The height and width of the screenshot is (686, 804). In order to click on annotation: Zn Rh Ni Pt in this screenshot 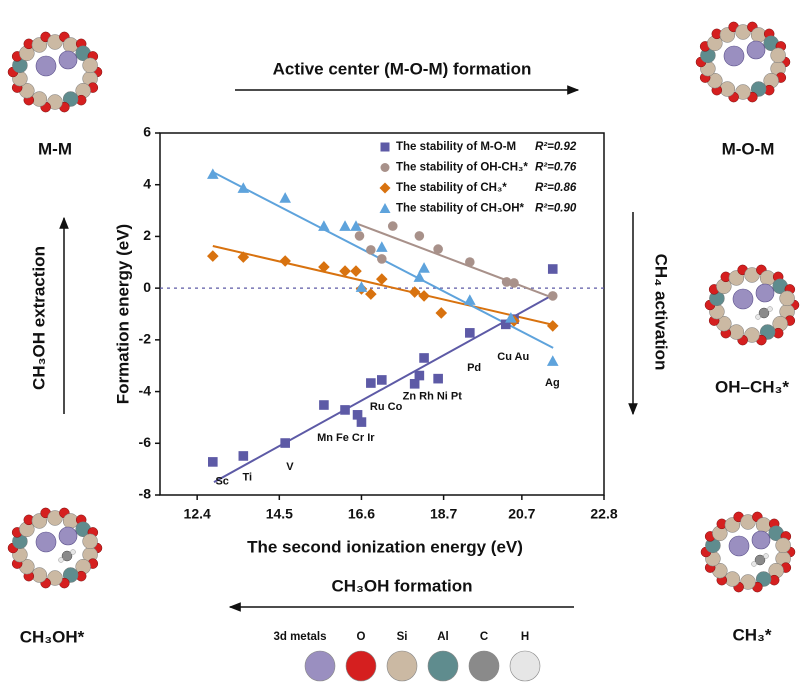, I will do `click(433, 397)`.